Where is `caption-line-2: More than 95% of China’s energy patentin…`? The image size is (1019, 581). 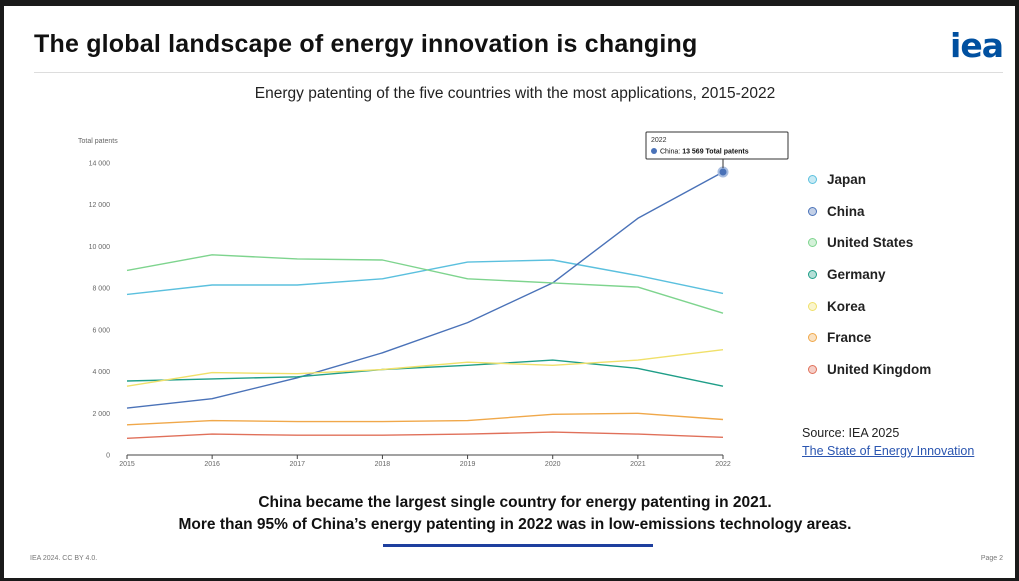 caption-line-2: More than 95% of China’s energy patentin… is located at coordinates (515, 524).